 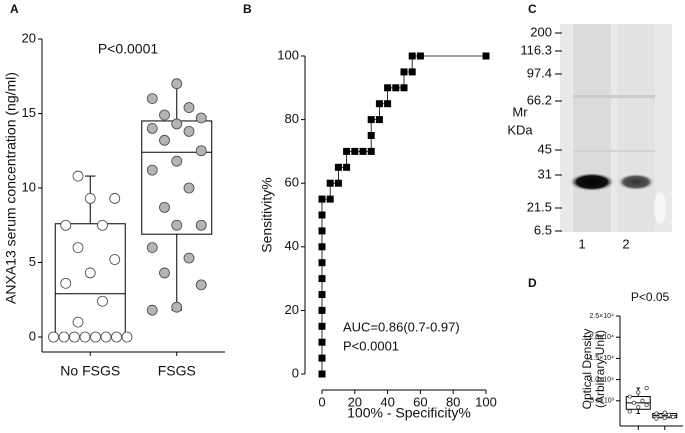 I want to click on marker-label: 21.5, so click(x=539, y=206).